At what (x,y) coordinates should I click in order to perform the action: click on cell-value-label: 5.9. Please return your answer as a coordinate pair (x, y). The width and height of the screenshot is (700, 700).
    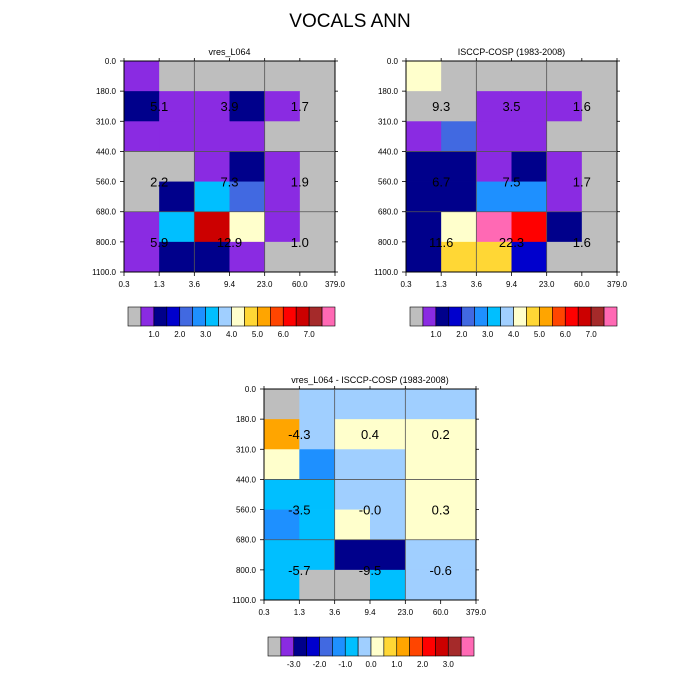
    Looking at the image, I should click on (159, 242).